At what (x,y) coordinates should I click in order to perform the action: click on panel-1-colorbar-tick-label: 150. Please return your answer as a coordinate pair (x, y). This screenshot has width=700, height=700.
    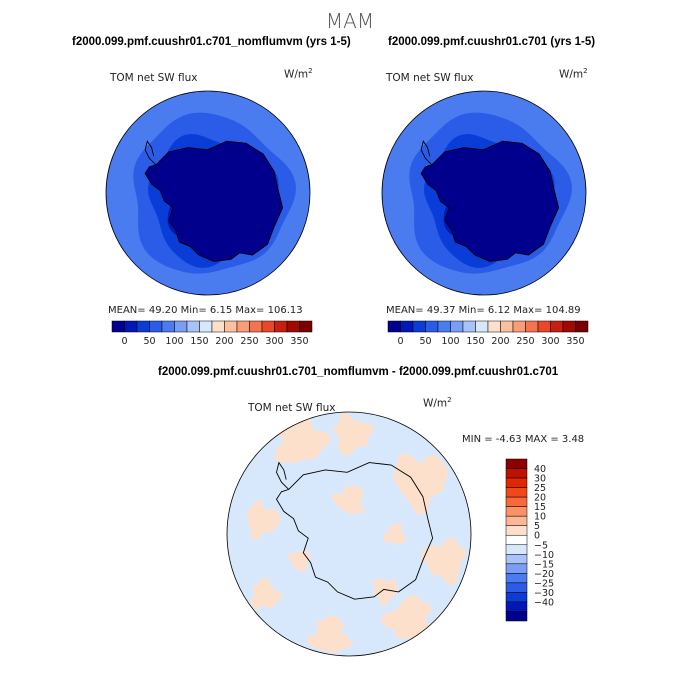
    Looking at the image, I should click on (199, 341).